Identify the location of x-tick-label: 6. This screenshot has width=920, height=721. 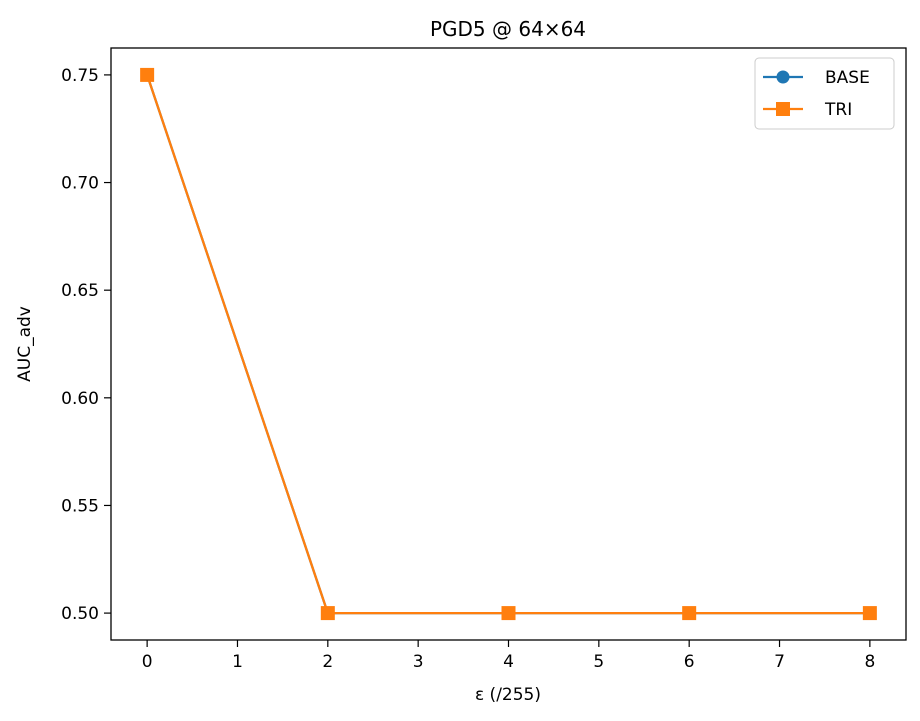
(689, 662).